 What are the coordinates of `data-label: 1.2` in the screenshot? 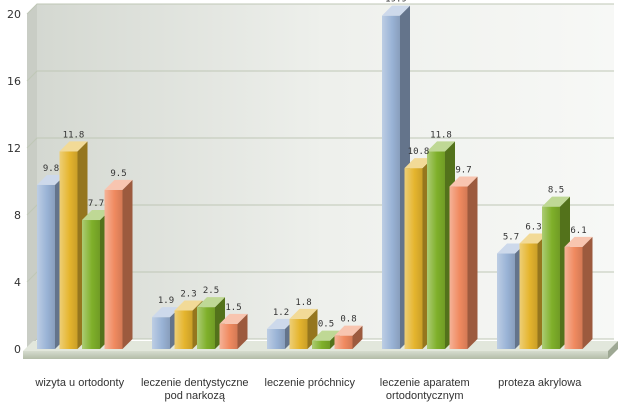 It's located at (281, 313).